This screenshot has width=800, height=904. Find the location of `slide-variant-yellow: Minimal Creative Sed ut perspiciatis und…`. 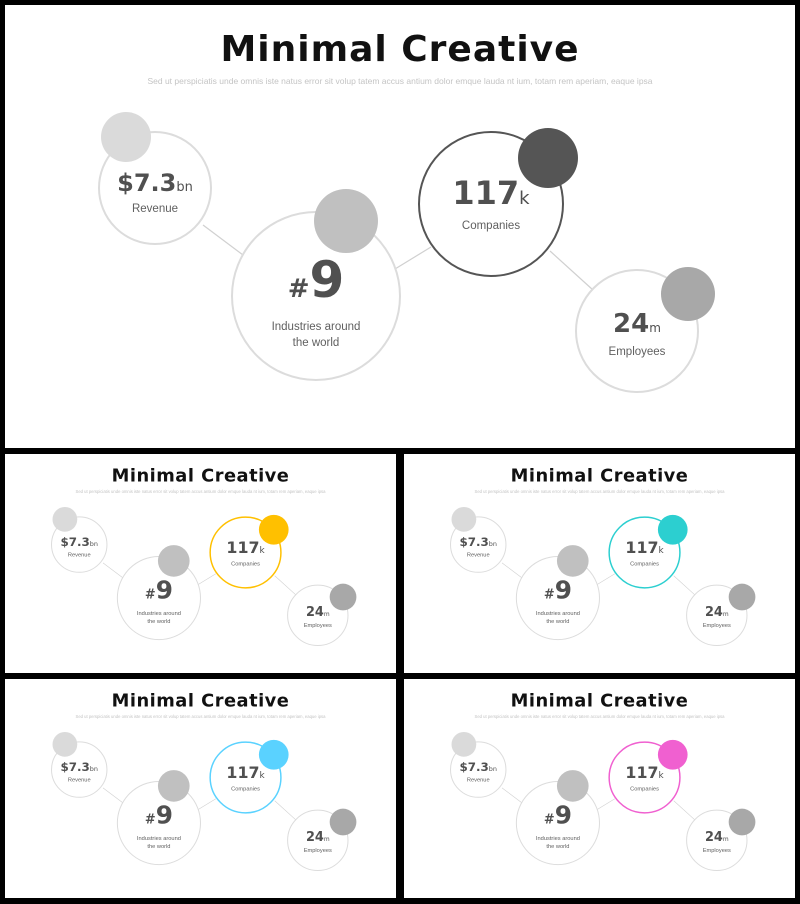

slide-variant-yellow: Minimal Creative Sed ut perspiciatis und… is located at coordinates (200, 563).